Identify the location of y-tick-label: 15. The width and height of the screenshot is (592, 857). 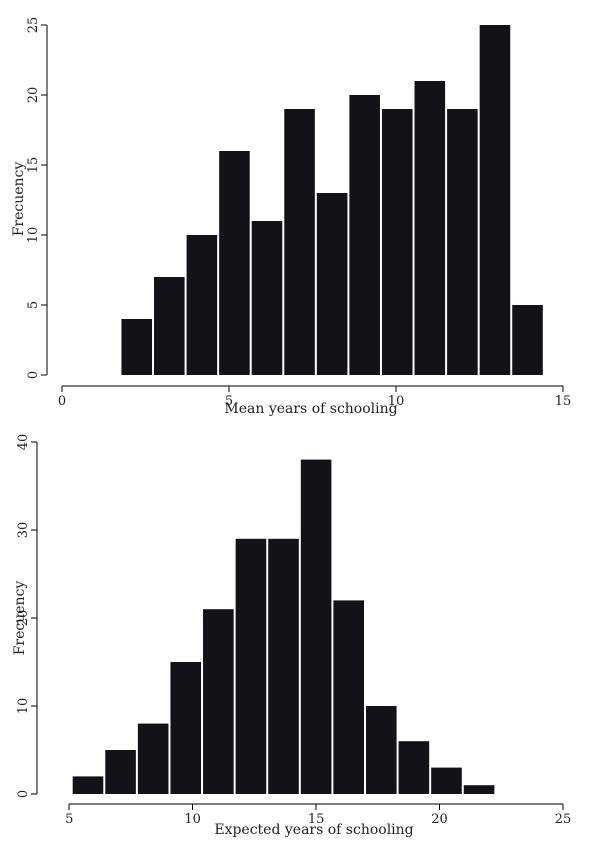
(33, 165).